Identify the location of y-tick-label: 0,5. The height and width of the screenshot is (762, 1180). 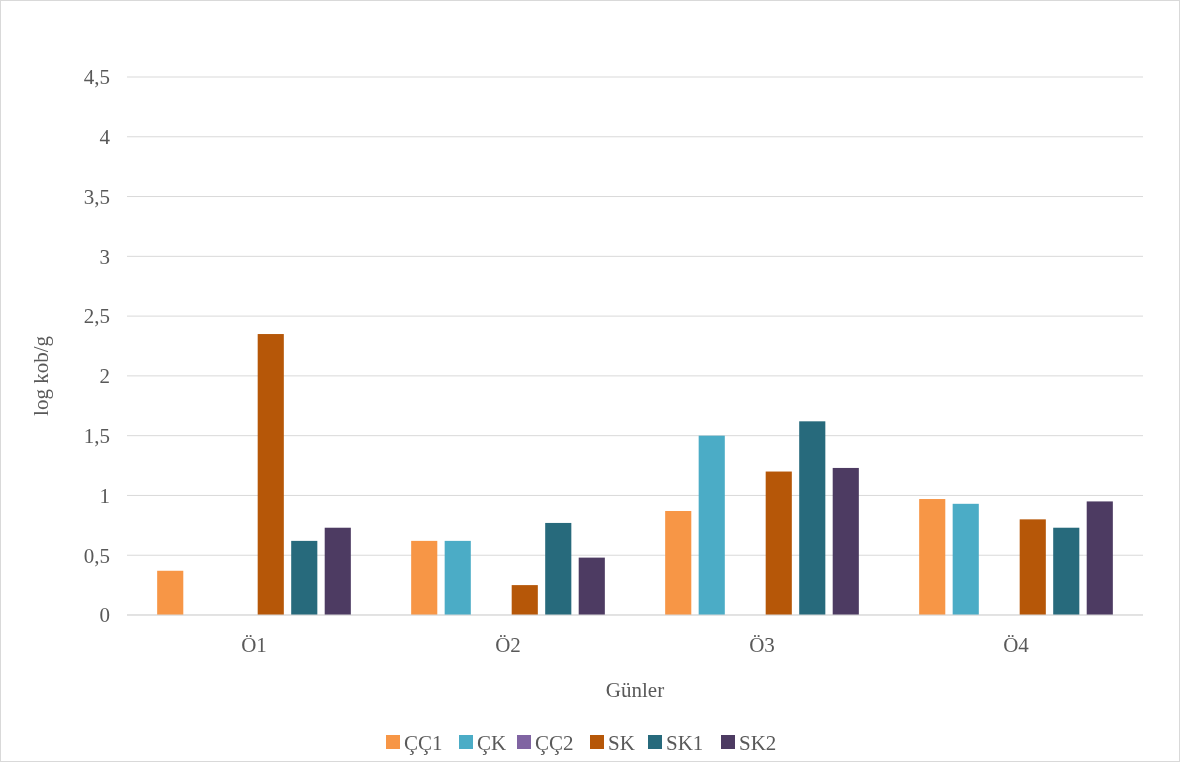
(96, 555).